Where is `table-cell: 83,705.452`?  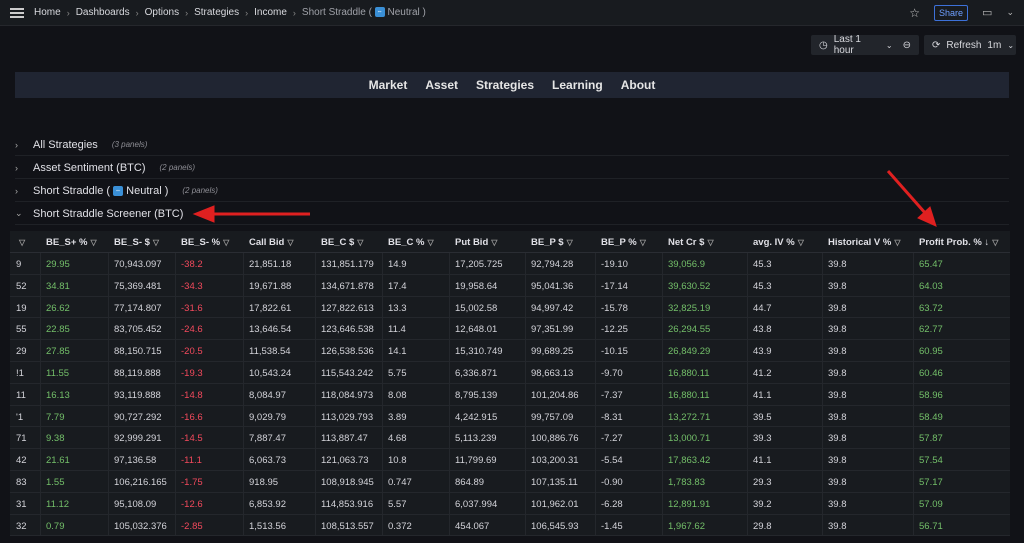 table-cell: 83,705.452 is located at coordinates (138, 330).